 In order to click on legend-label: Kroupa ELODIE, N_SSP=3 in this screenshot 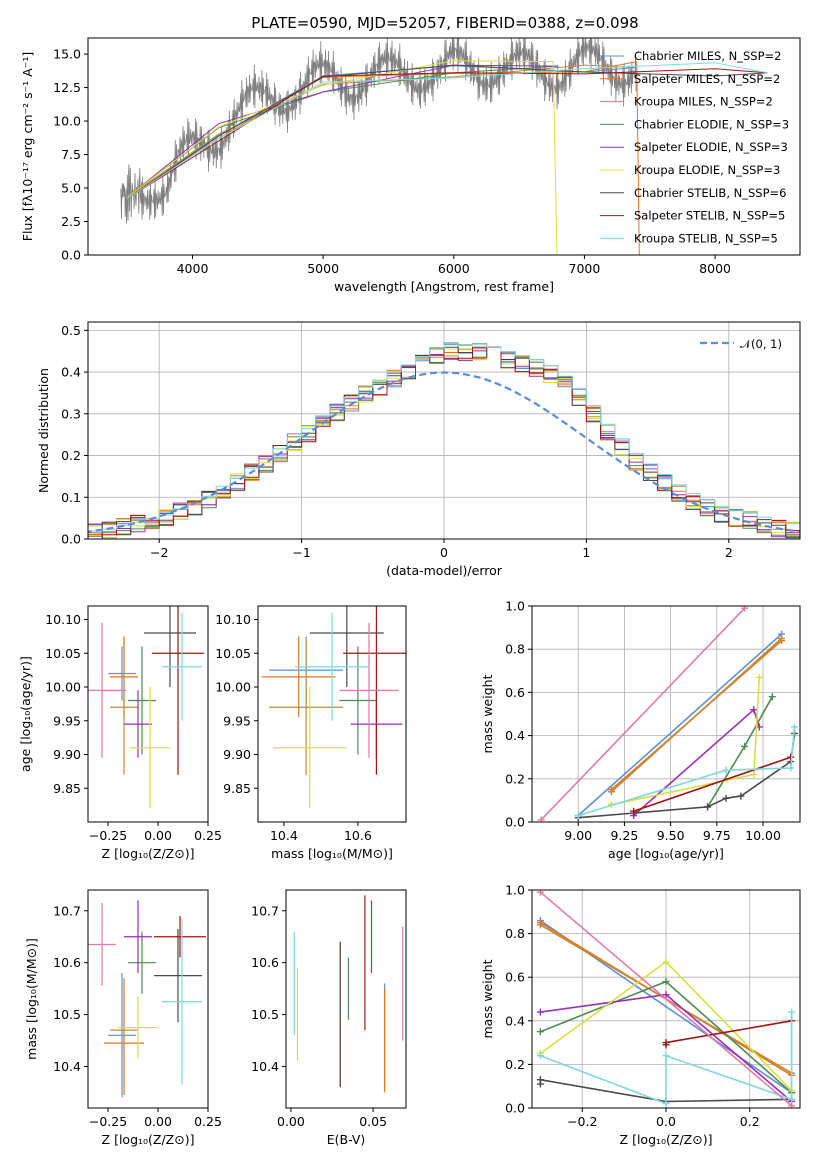, I will do `click(707, 170)`.